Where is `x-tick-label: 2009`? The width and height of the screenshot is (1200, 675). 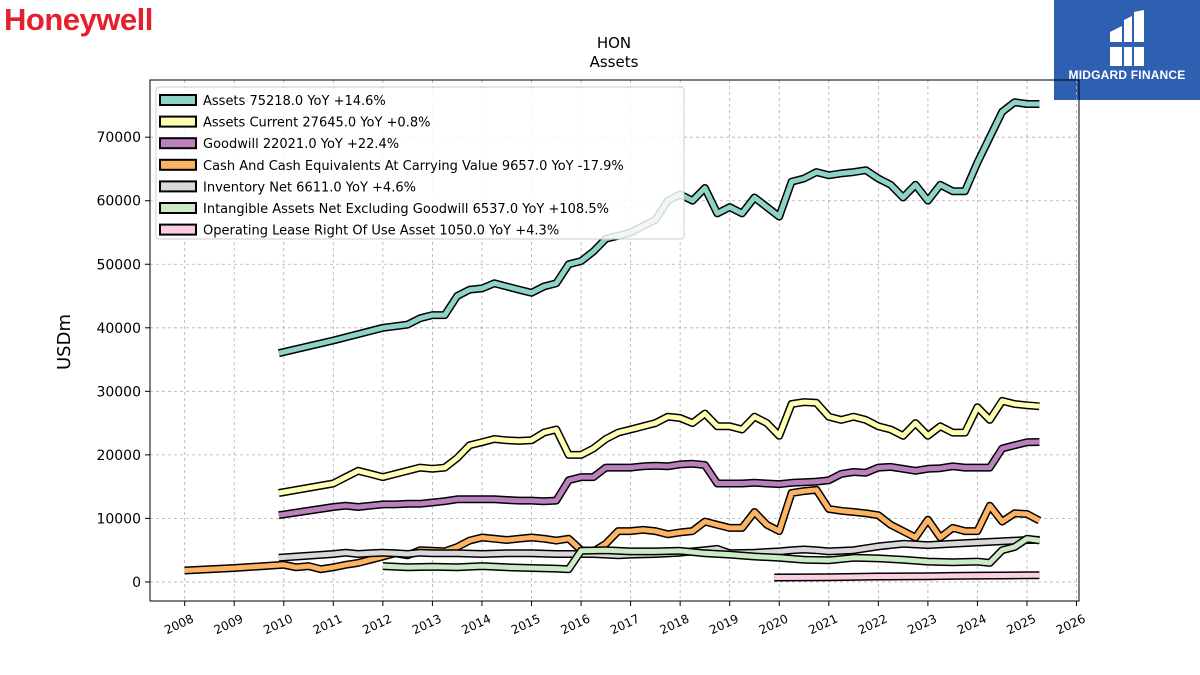 x-tick-label: 2009 is located at coordinates (229, 625).